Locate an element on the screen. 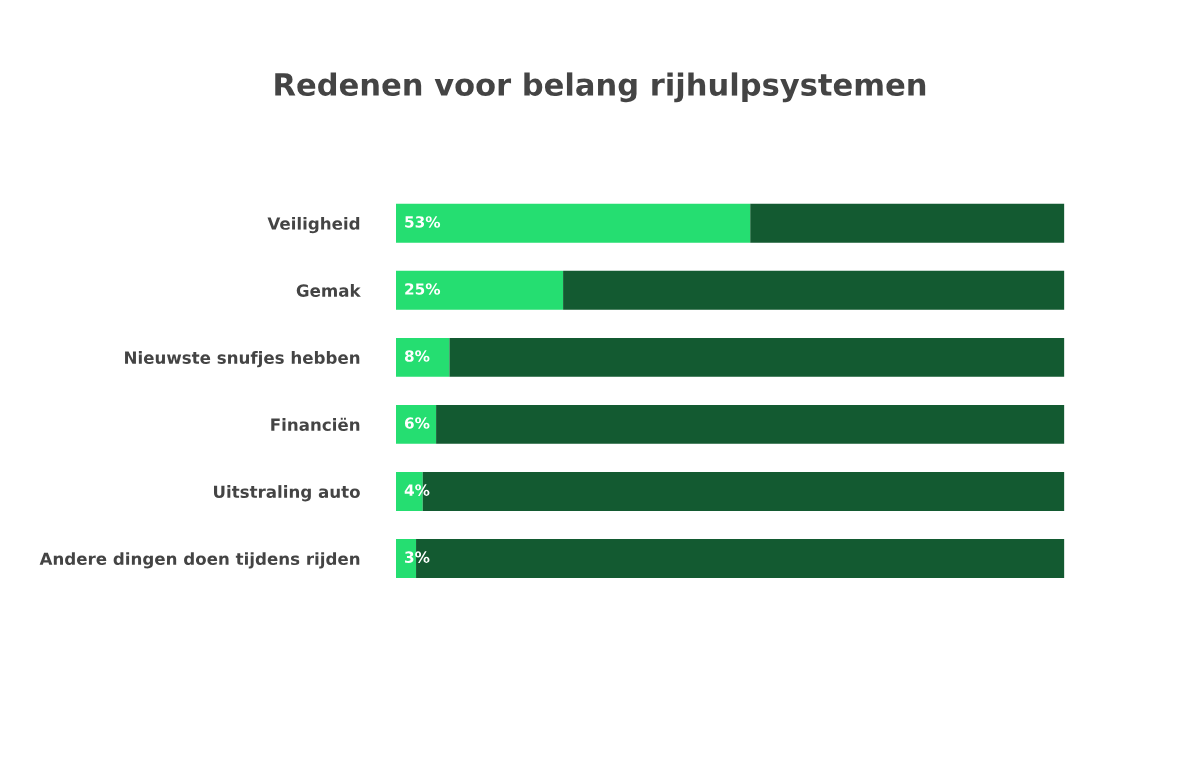 The image size is (1200, 759). y-tick-label: Nieuwste snufjes hebben is located at coordinates (242, 359).